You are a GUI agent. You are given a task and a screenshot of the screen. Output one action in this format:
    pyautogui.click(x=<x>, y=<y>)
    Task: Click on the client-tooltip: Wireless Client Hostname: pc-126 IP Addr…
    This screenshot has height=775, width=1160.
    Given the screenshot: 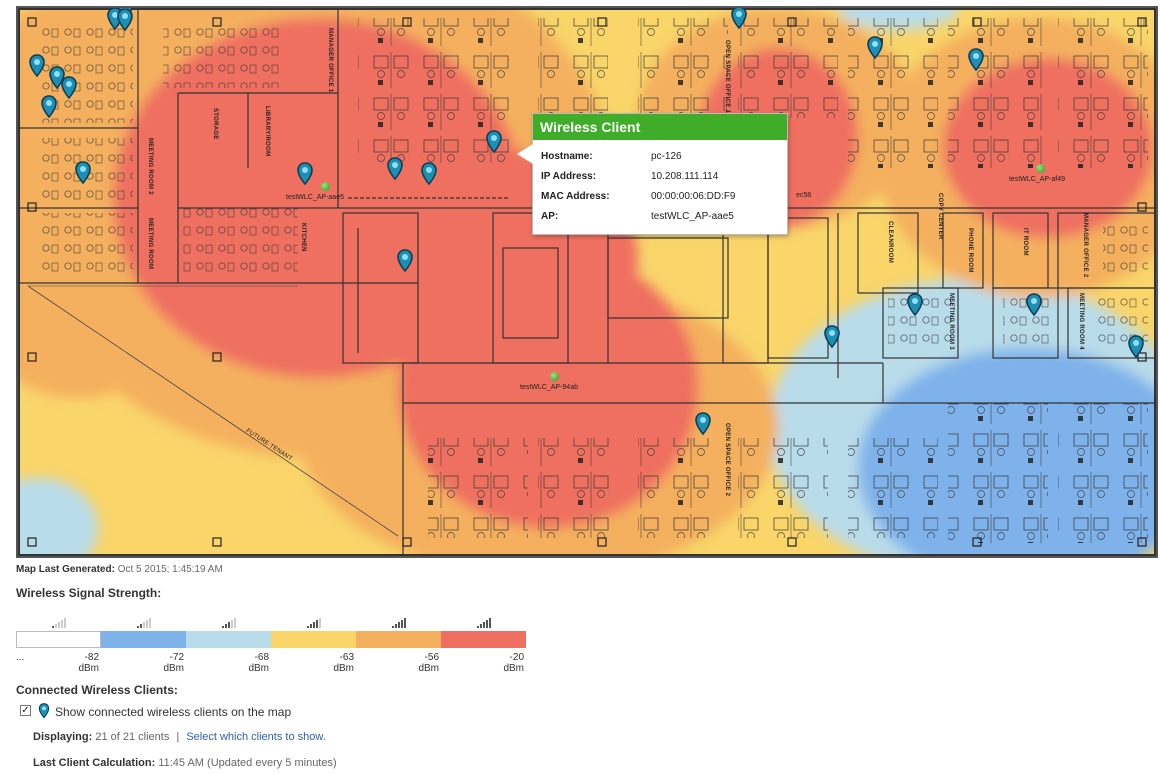 What is the action you would take?
    pyautogui.click(x=652, y=174)
    